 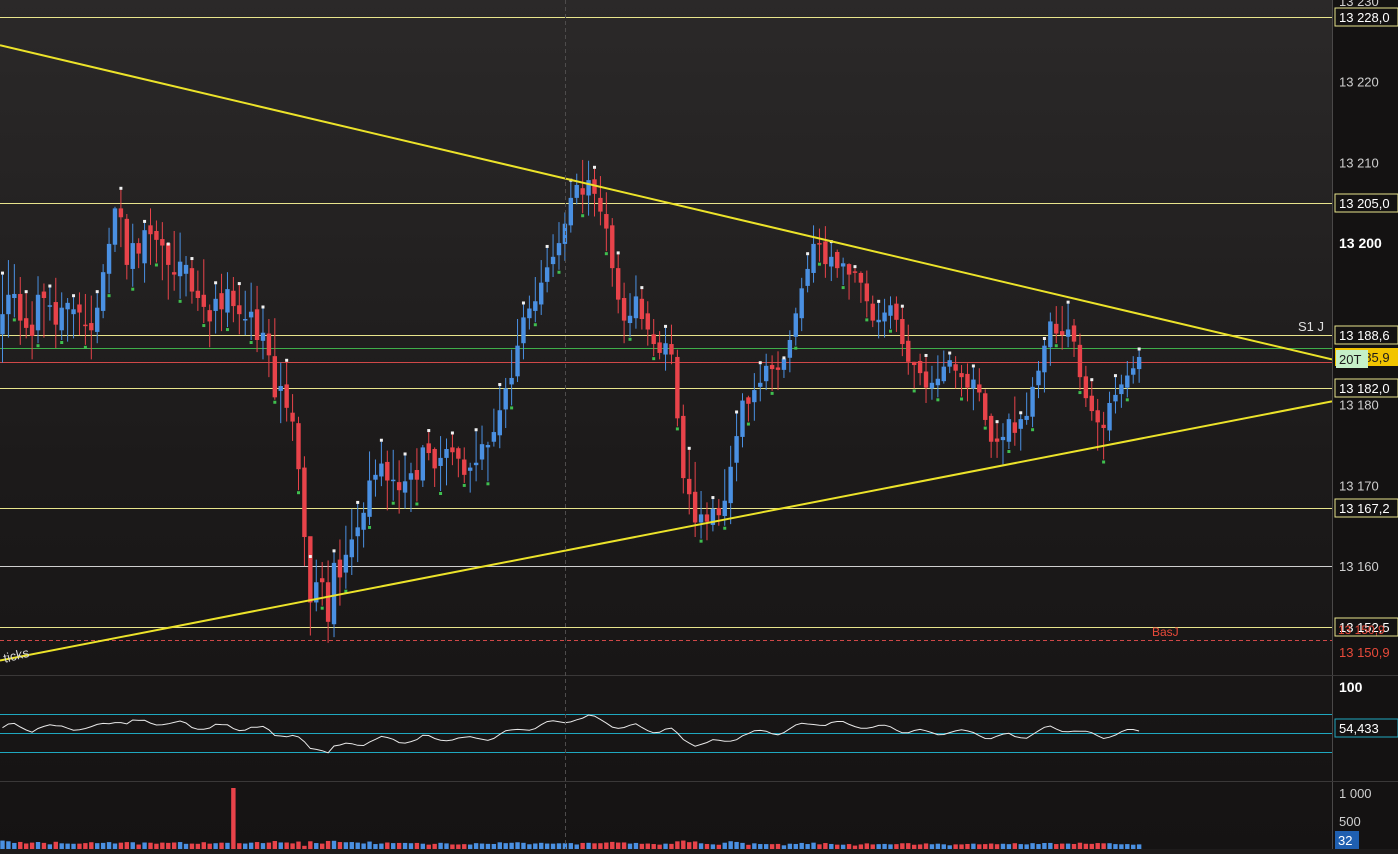 What do you see at coordinates (1351, 687) in the screenshot?
I see `oscillator-tick-label: 100` at bounding box center [1351, 687].